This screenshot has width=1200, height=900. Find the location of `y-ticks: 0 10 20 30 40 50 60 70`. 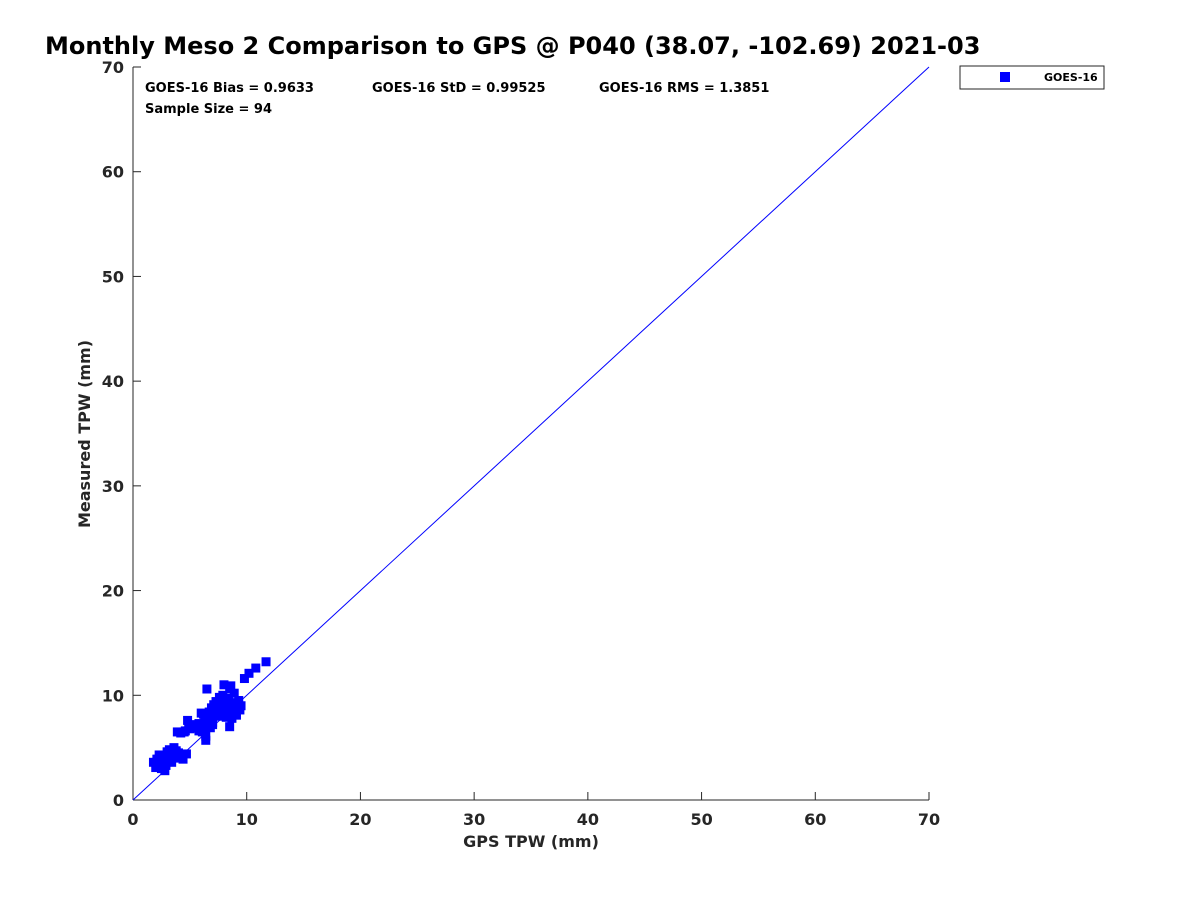

y-ticks: 0 10 20 30 40 50 60 70 is located at coordinates (121, 434).